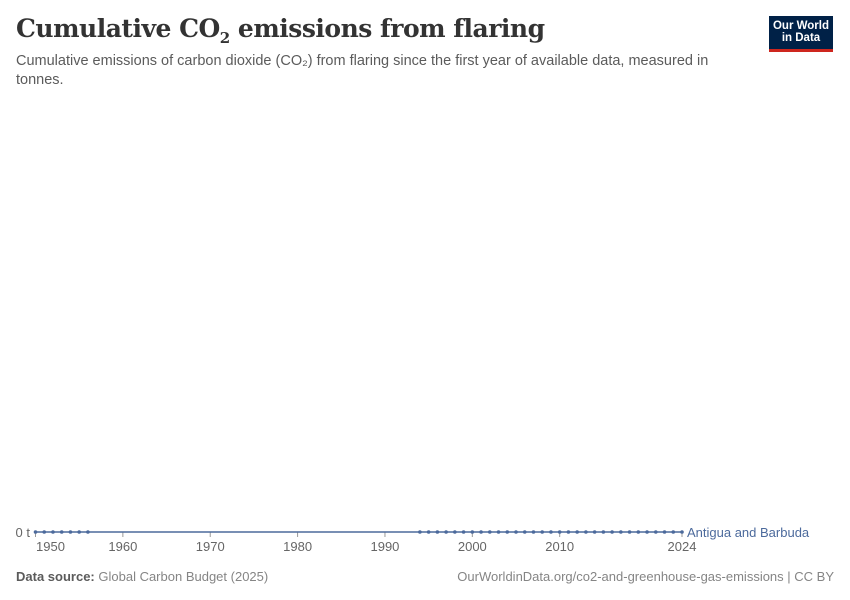  What do you see at coordinates (801, 34) in the screenshot?
I see `owid-logo: Our World in Data` at bounding box center [801, 34].